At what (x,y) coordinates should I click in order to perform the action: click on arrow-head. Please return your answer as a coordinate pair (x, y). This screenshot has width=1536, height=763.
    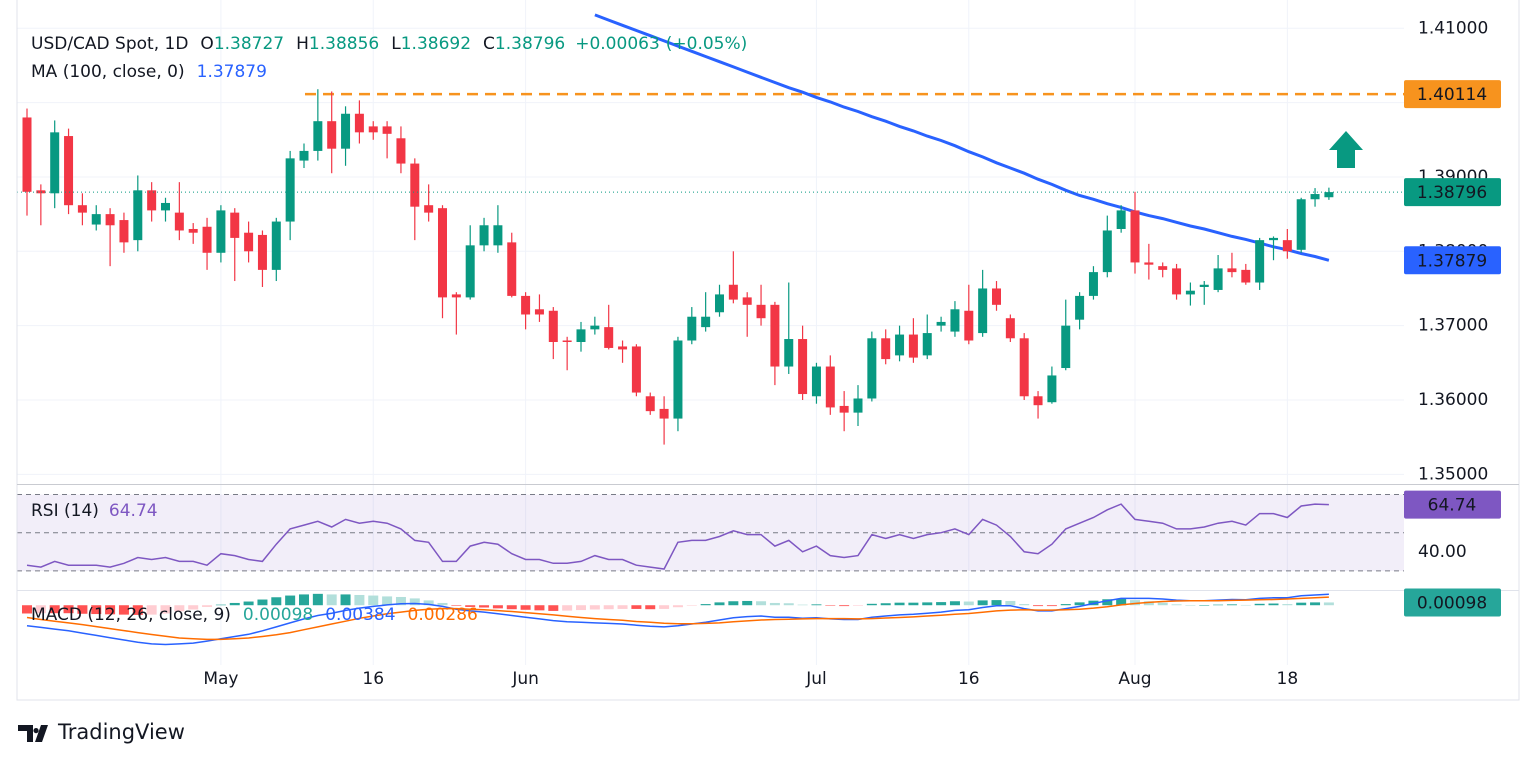
    Looking at the image, I should click on (1346, 140).